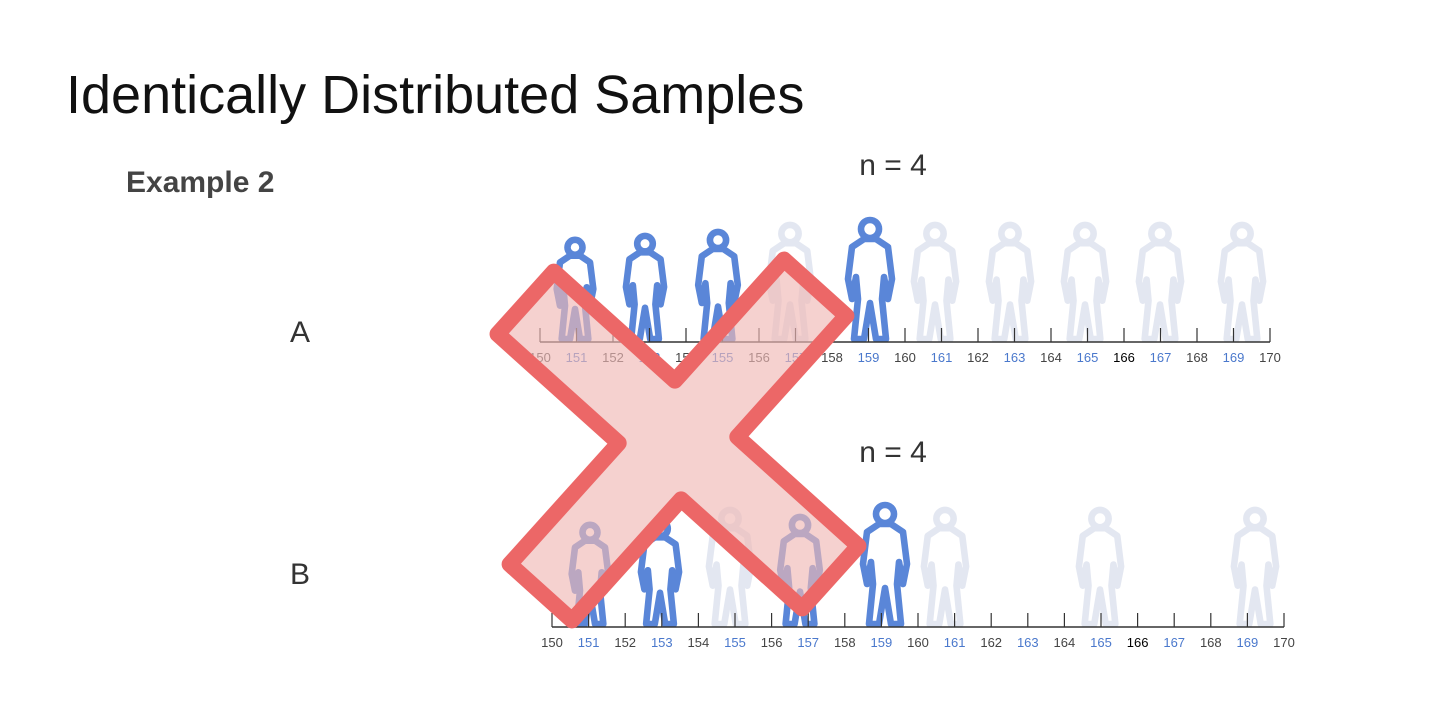 The height and width of the screenshot is (708, 1440). I want to click on tick-label: 157, so click(808, 642).